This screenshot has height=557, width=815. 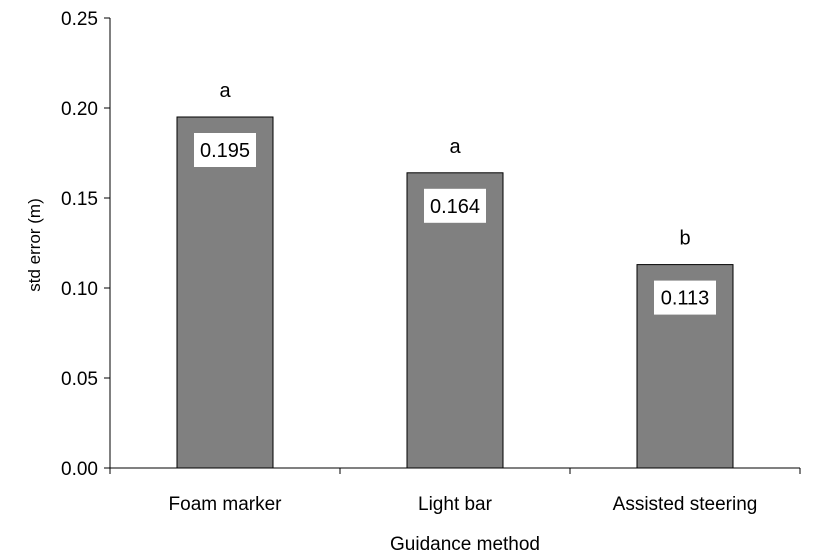 What do you see at coordinates (455, 504) in the screenshot?
I see `x-tick-label: Light bar` at bounding box center [455, 504].